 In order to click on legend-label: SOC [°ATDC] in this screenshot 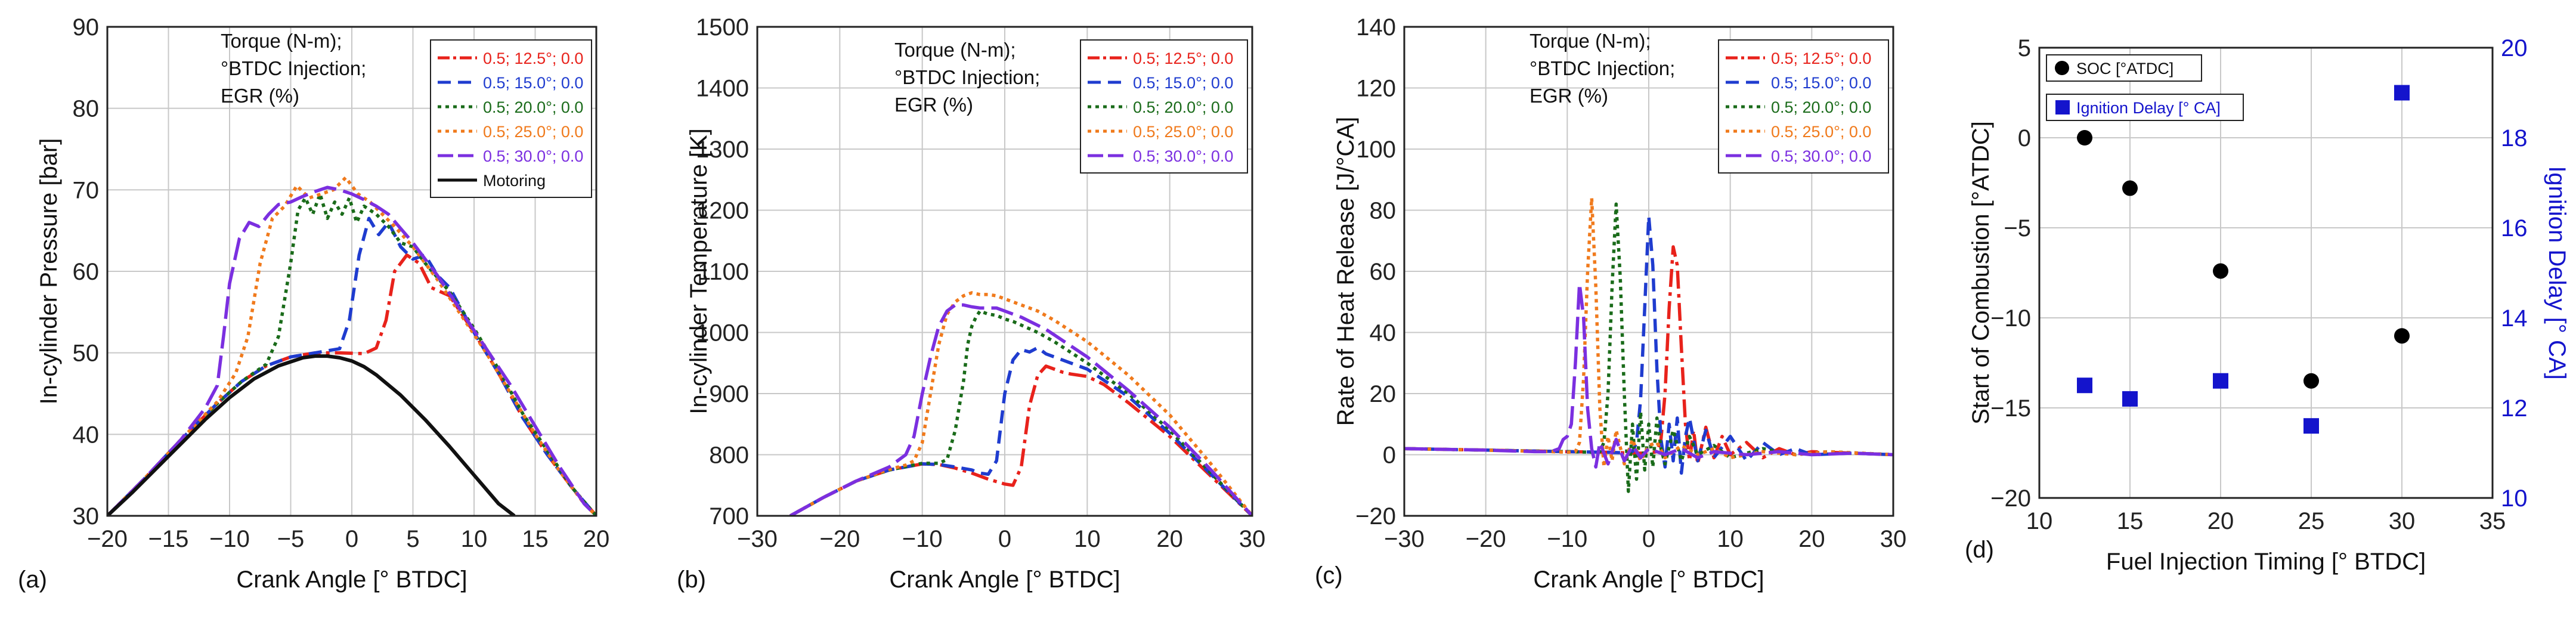, I will do `click(2125, 69)`.